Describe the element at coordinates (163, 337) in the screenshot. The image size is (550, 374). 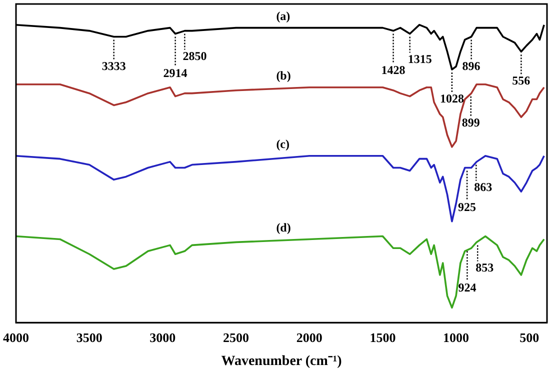
I see `x-tick-label: 3000` at that location.